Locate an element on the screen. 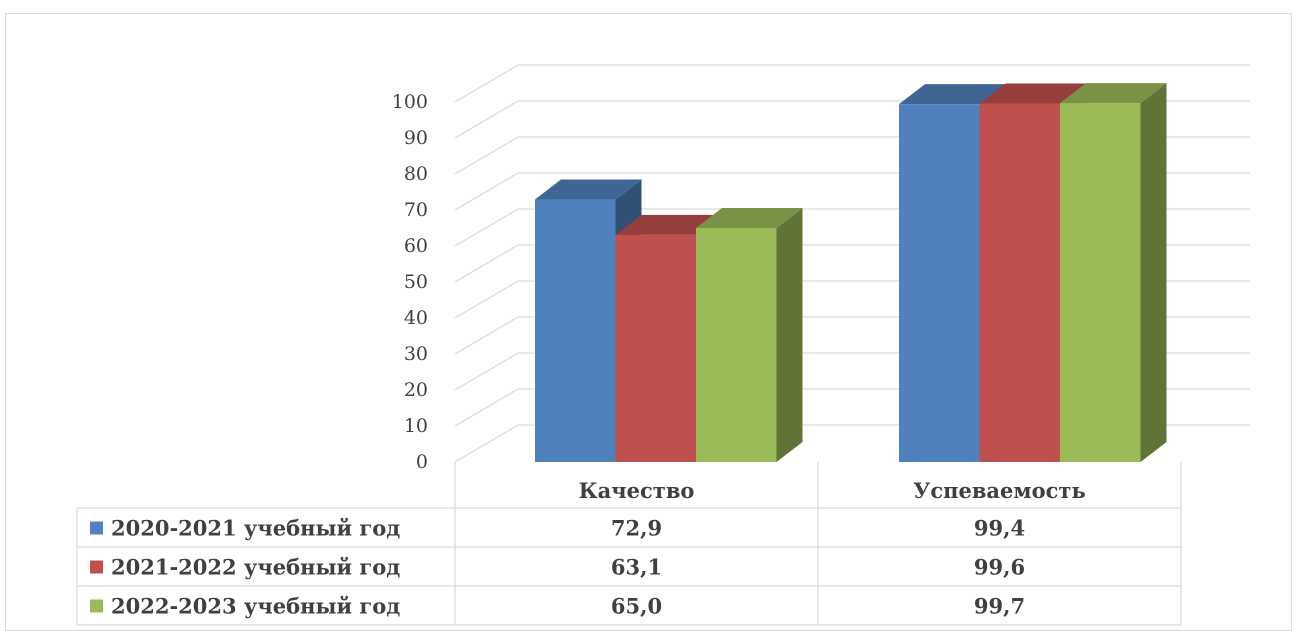 The image size is (1300, 639). y-tick-label: 70 is located at coordinates (416, 210).